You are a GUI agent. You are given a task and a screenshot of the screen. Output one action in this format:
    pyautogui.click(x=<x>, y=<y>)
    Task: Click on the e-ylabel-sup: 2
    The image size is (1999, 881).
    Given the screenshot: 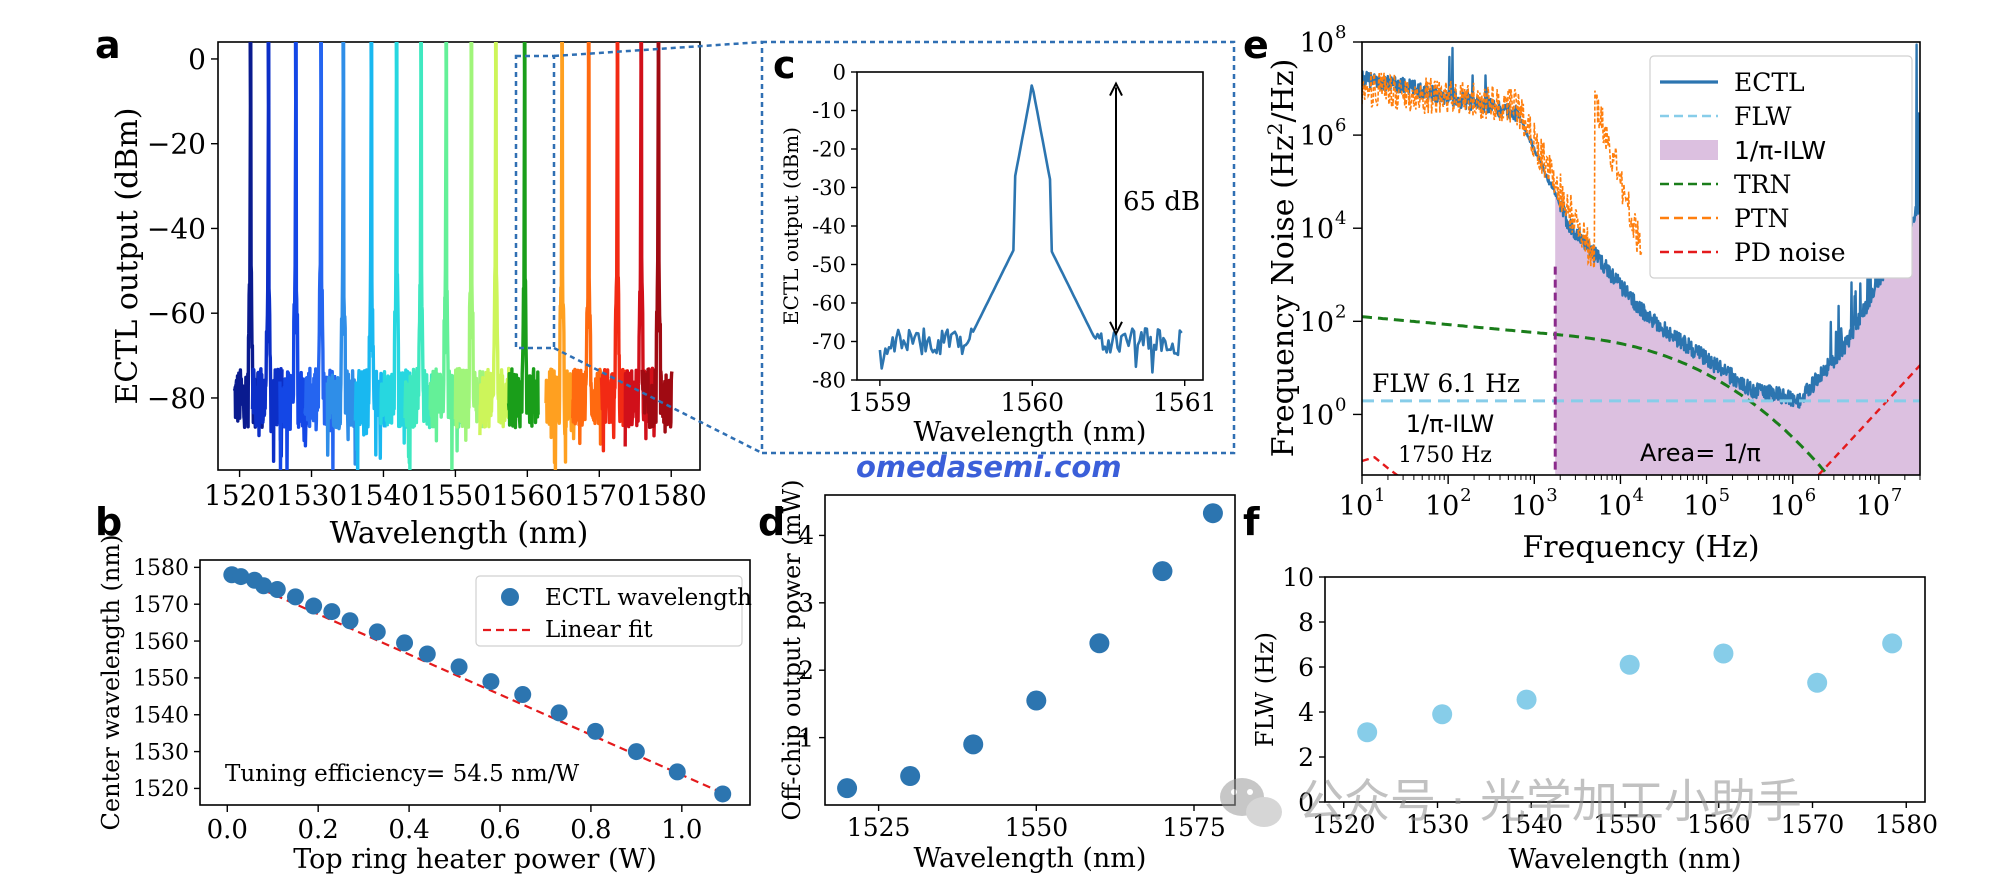 What is the action you would take?
    pyautogui.click(x=1275, y=128)
    